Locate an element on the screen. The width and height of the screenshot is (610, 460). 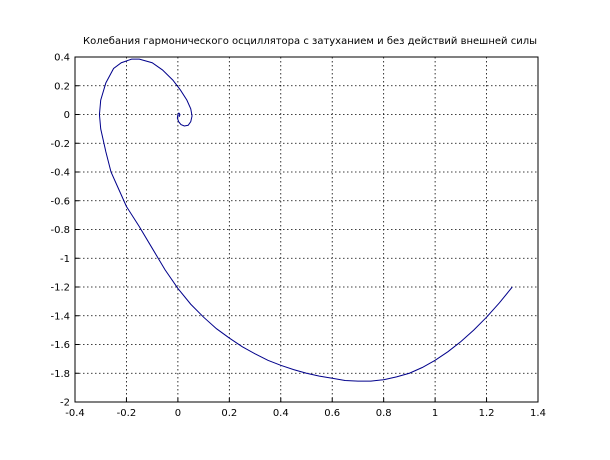
y-tick-label: -0.6 is located at coordinates (60, 201).